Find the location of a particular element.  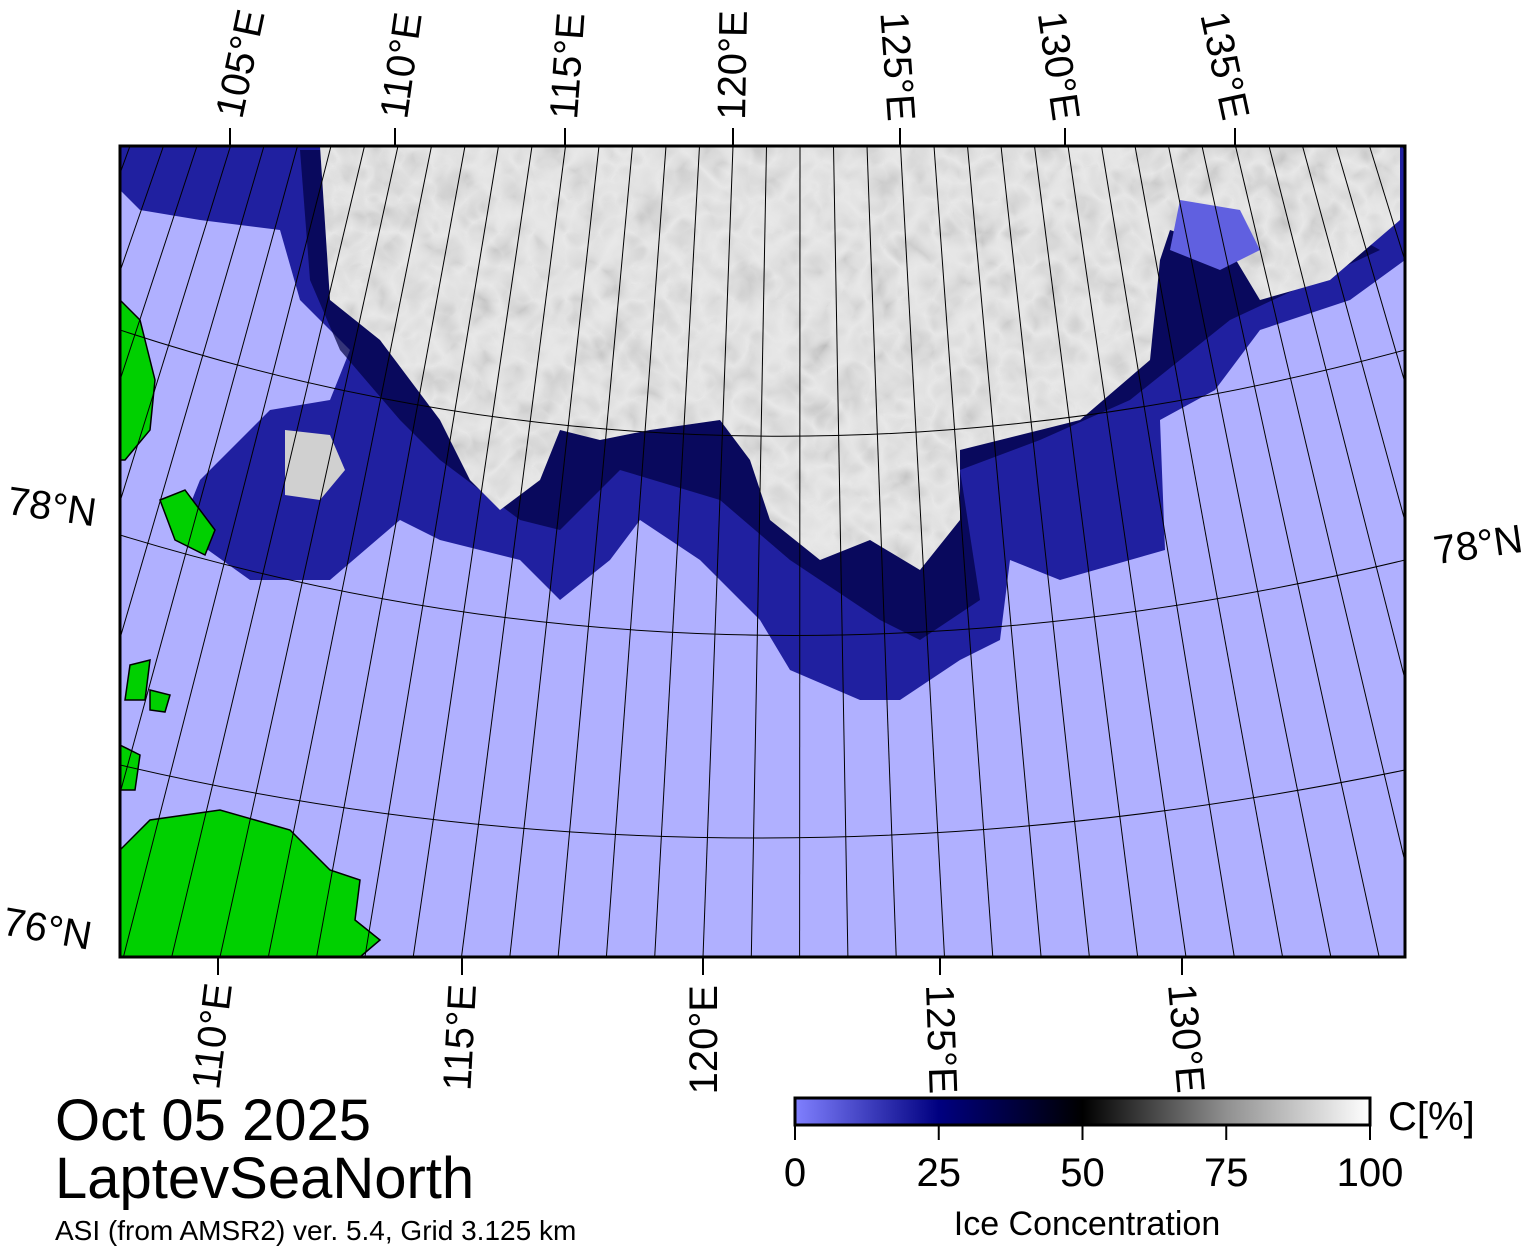

product: ASI (from AMSR2) ver. 5.4, Grid 3.125 km is located at coordinates (315, 1230).